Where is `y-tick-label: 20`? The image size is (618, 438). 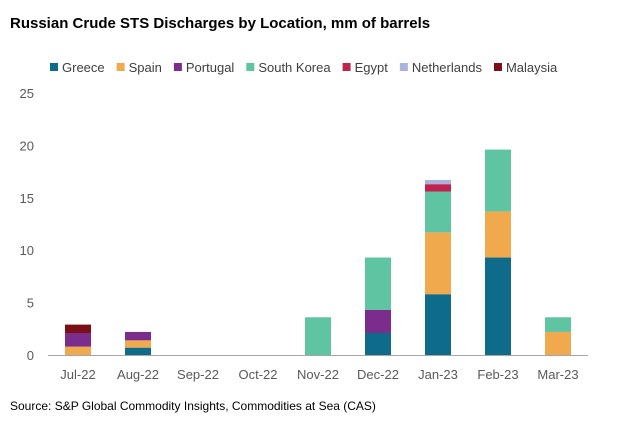 y-tick-label: 20 is located at coordinates (27, 145).